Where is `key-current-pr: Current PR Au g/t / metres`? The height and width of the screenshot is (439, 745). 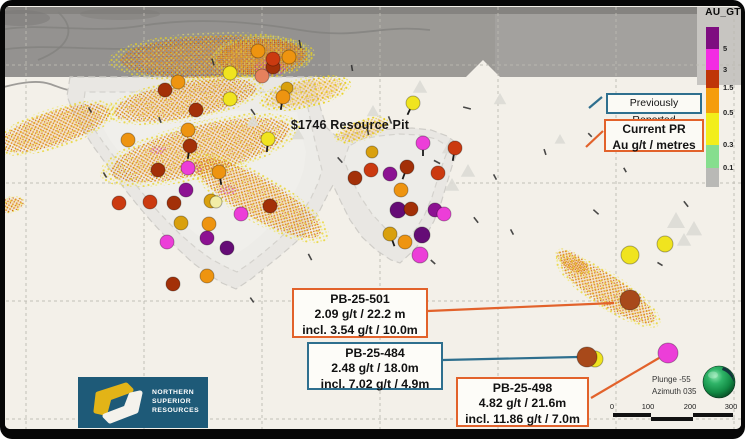
key-current-pr: Current PR Au g/t / metres is located at coordinates (654, 135).